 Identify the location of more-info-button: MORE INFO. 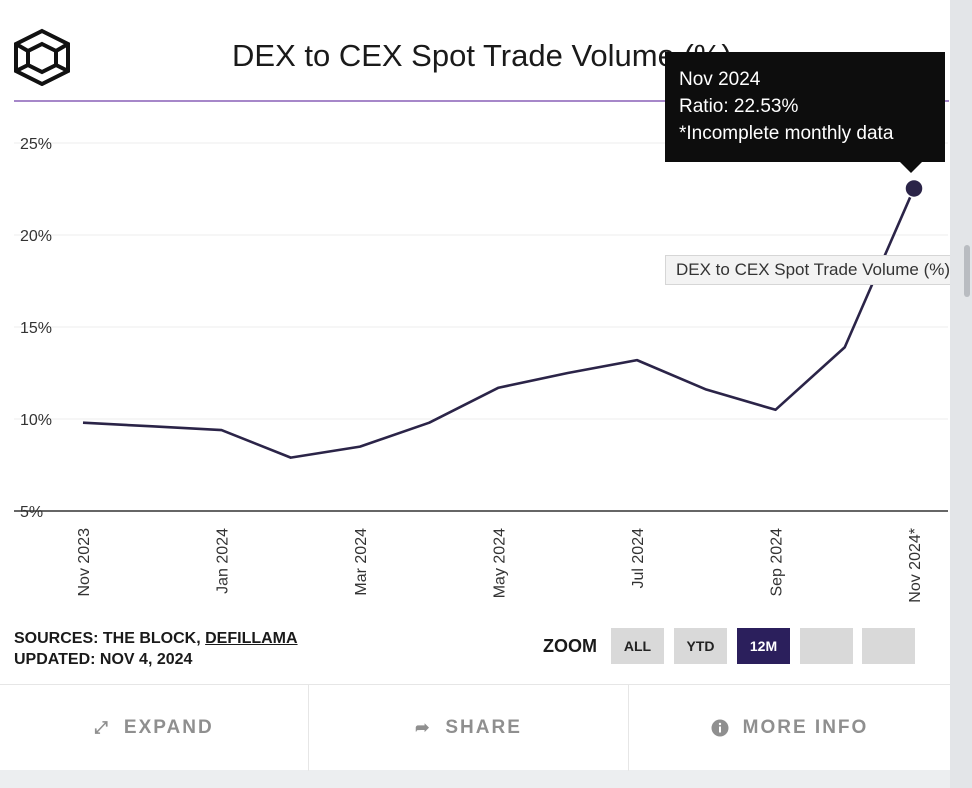
(789, 728).